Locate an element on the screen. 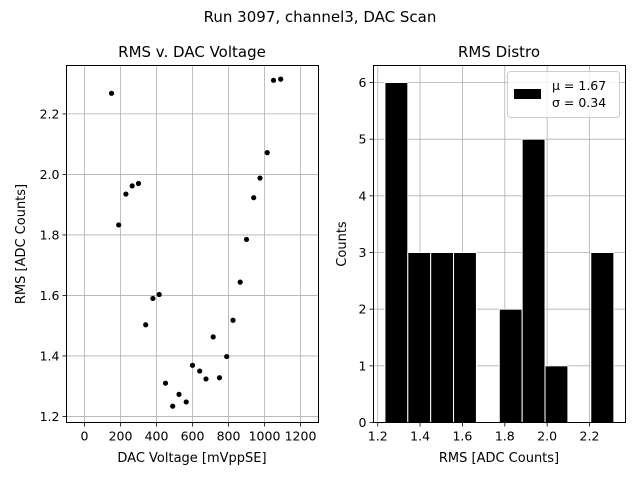  histogram-y-tick-label: 2 is located at coordinates (363, 309).